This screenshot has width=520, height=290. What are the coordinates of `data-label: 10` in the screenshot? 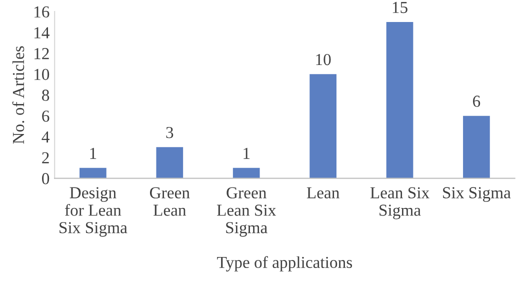 It's located at (323, 60).